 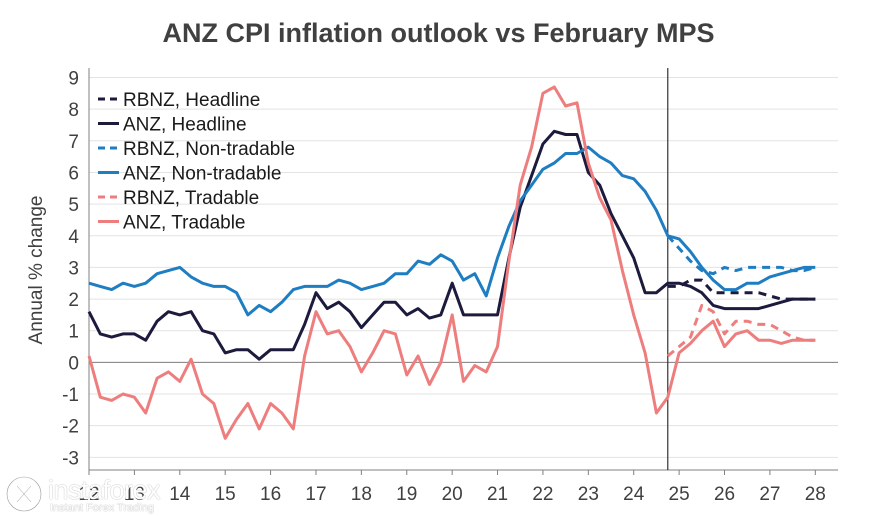 What do you see at coordinates (73, 268) in the screenshot?
I see `y-tick-label: 3` at bounding box center [73, 268].